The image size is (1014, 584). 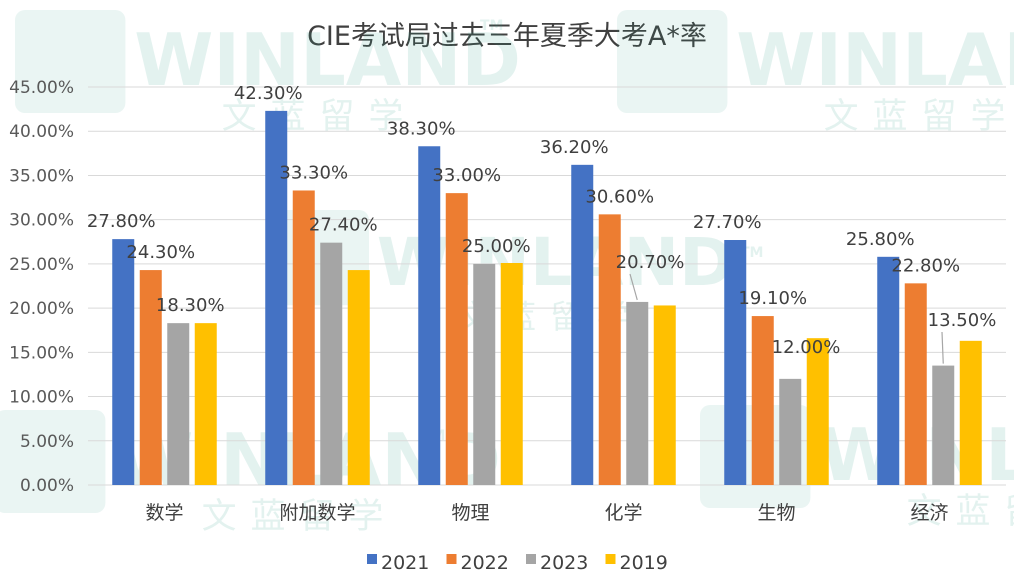 I want to click on data-label: 38.30%, so click(x=421, y=128).